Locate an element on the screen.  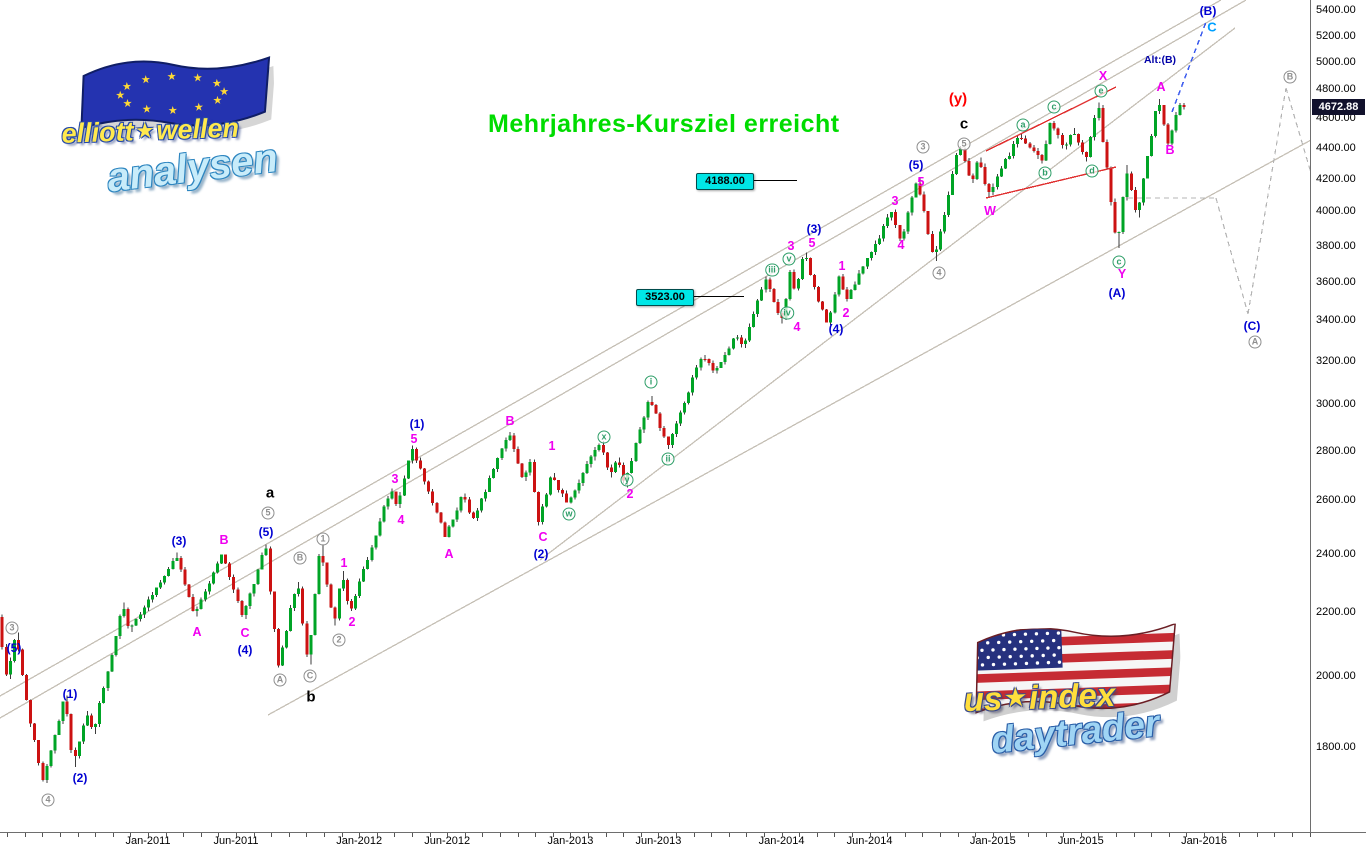
wave-label: 4 is located at coordinates (901, 244).